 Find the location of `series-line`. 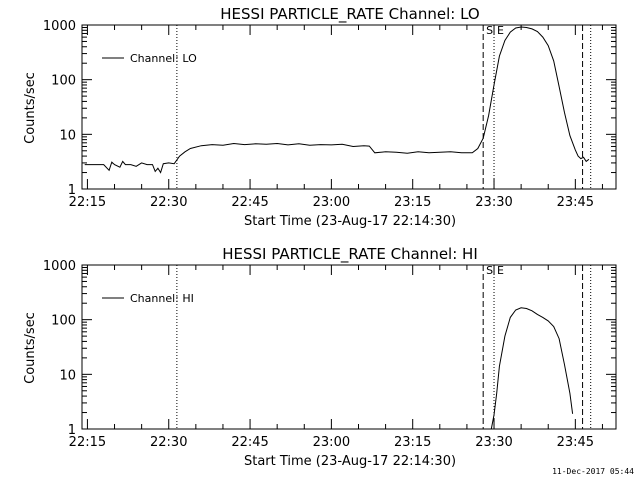

series-line is located at coordinates (532, 368).